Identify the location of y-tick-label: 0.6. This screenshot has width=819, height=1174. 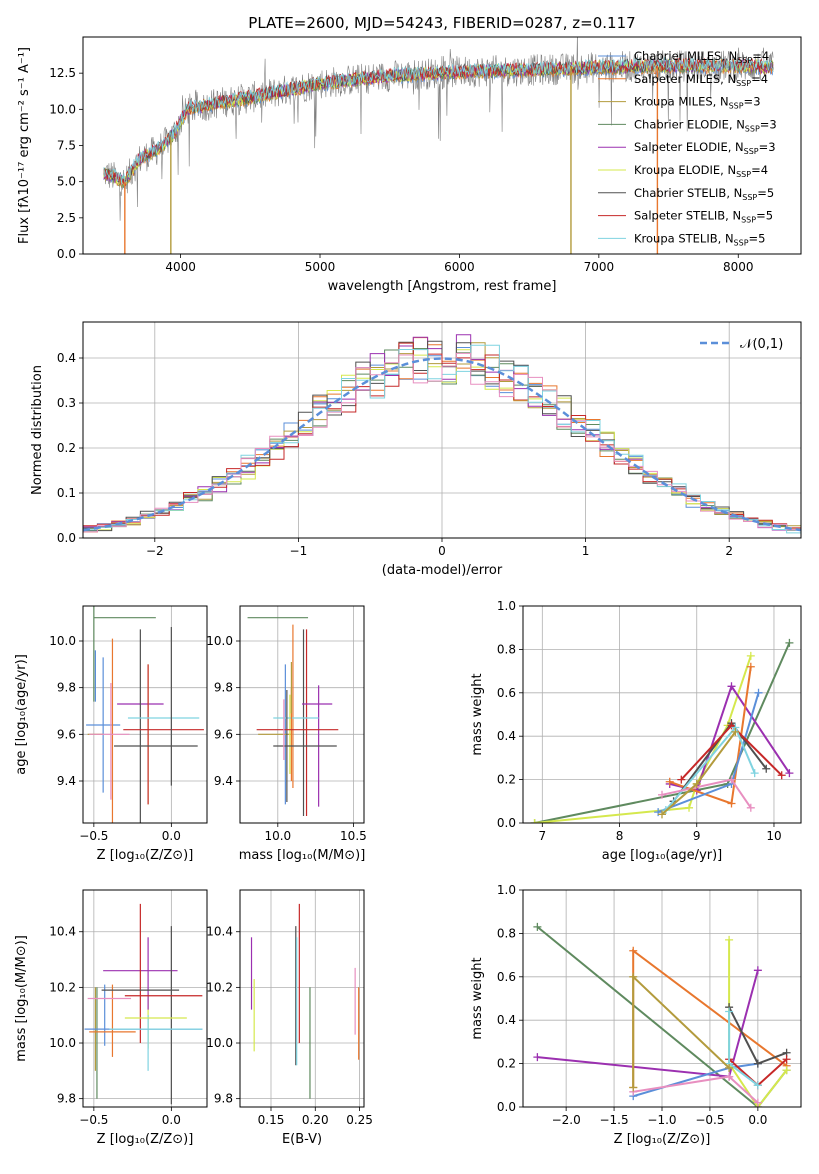
(506, 977).